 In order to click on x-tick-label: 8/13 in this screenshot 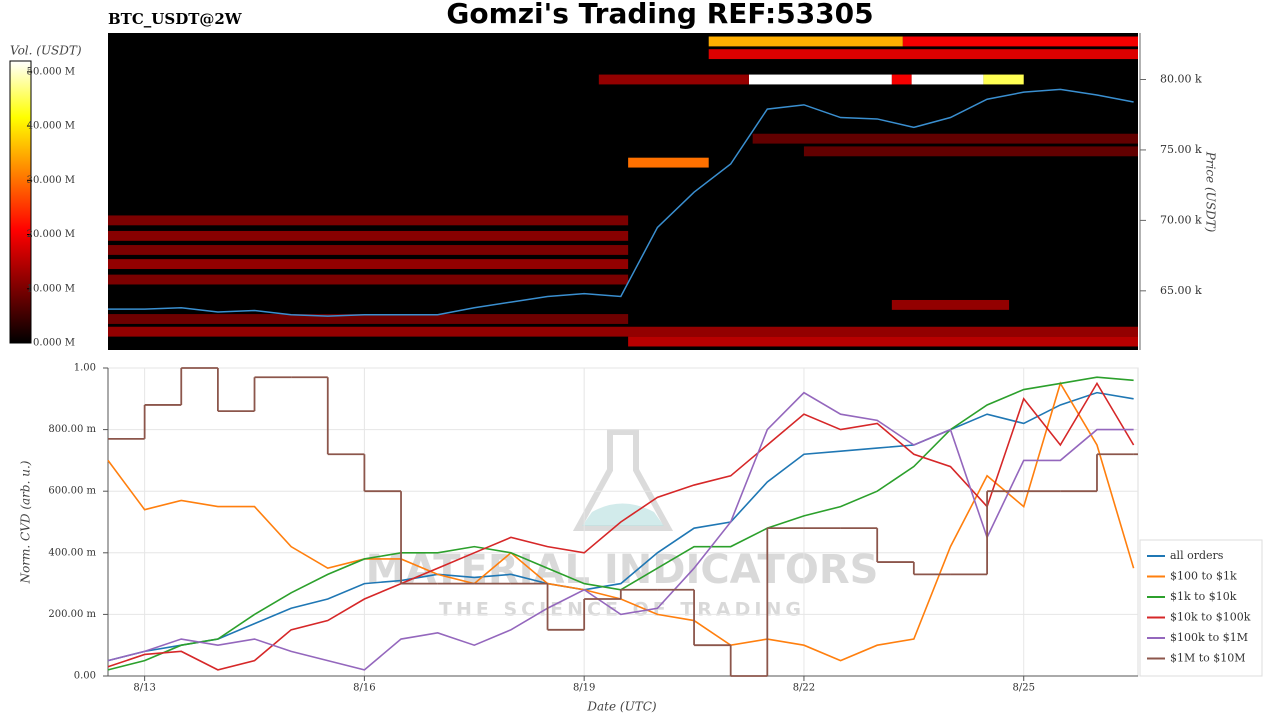, I will do `click(144, 688)`.